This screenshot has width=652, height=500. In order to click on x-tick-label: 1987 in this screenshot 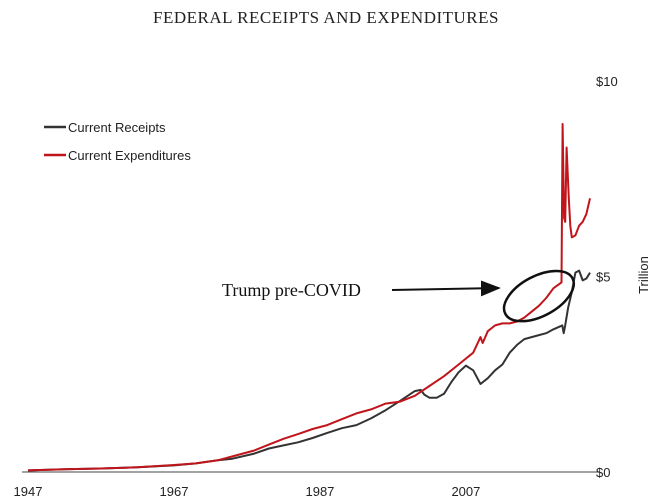, I will do `click(319, 491)`.